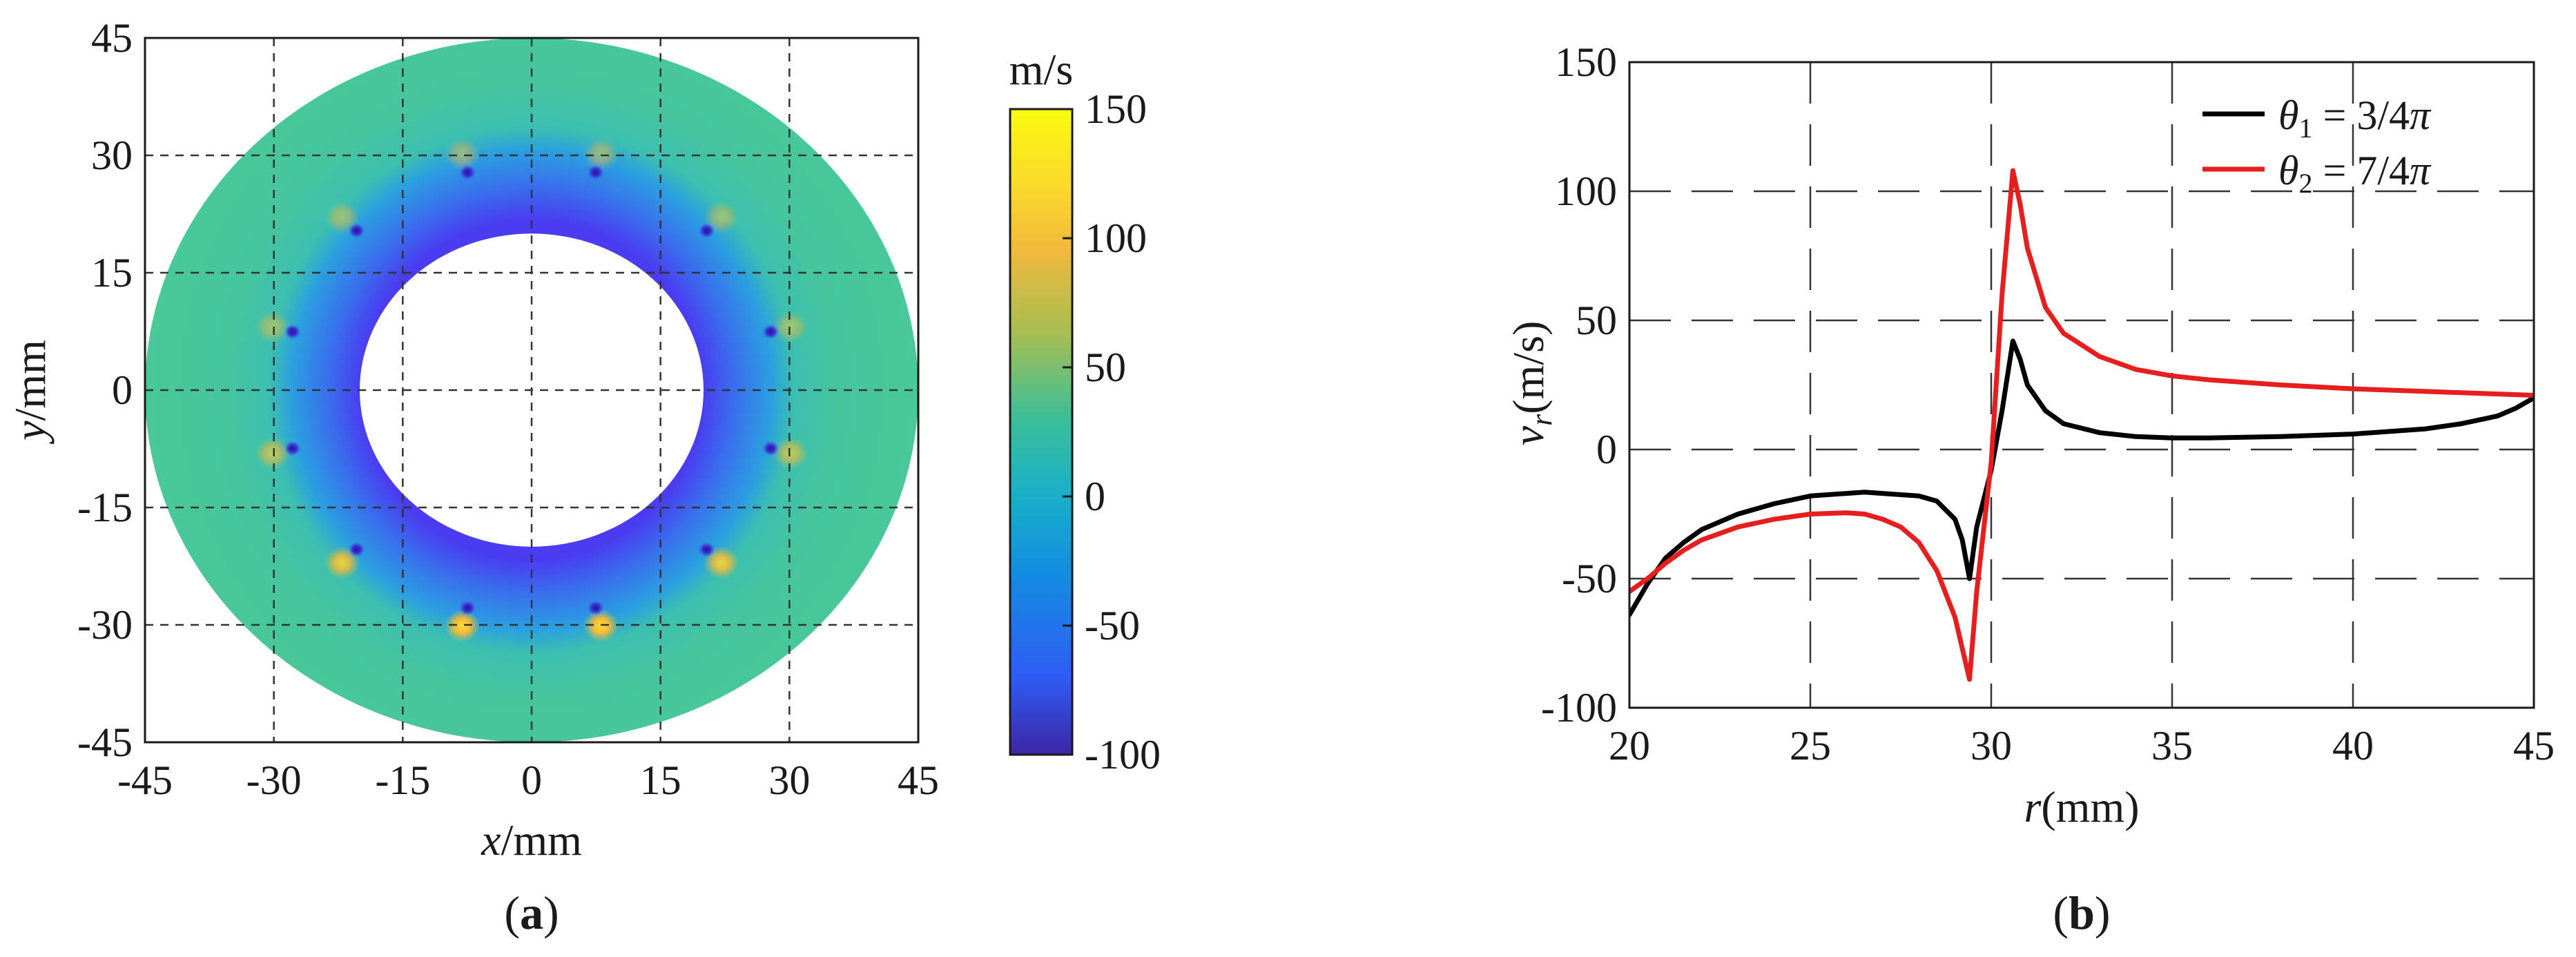  Describe the element at coordinates (1113, 625) in the screenshot. I see `colorbar-tick-label: -50` at that location.